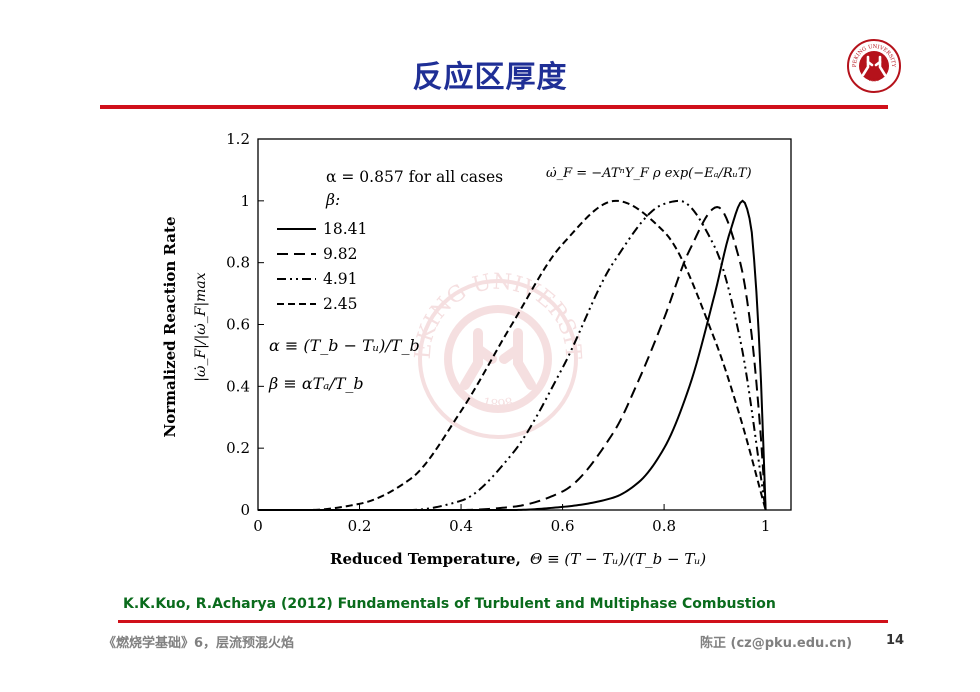  What do you see at coordinates (332, 200) in the screenshot?
I see `beta-label: β:` at bounding box center [332, 200].